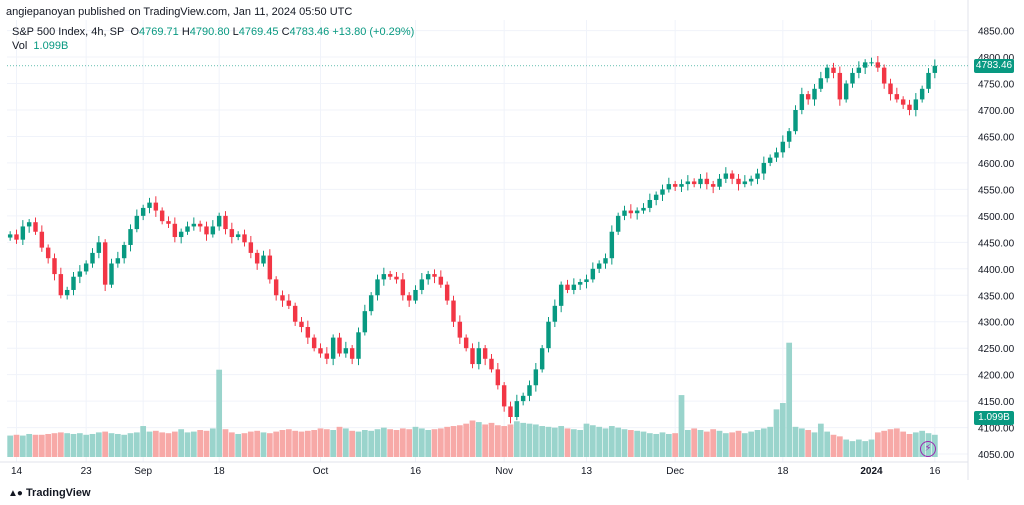  What do you see at coordinates (68, 32) in the screenshot?
I see `symbol-label: S&P 500 Index, 4h, SP` at bounding box center [68, 32].